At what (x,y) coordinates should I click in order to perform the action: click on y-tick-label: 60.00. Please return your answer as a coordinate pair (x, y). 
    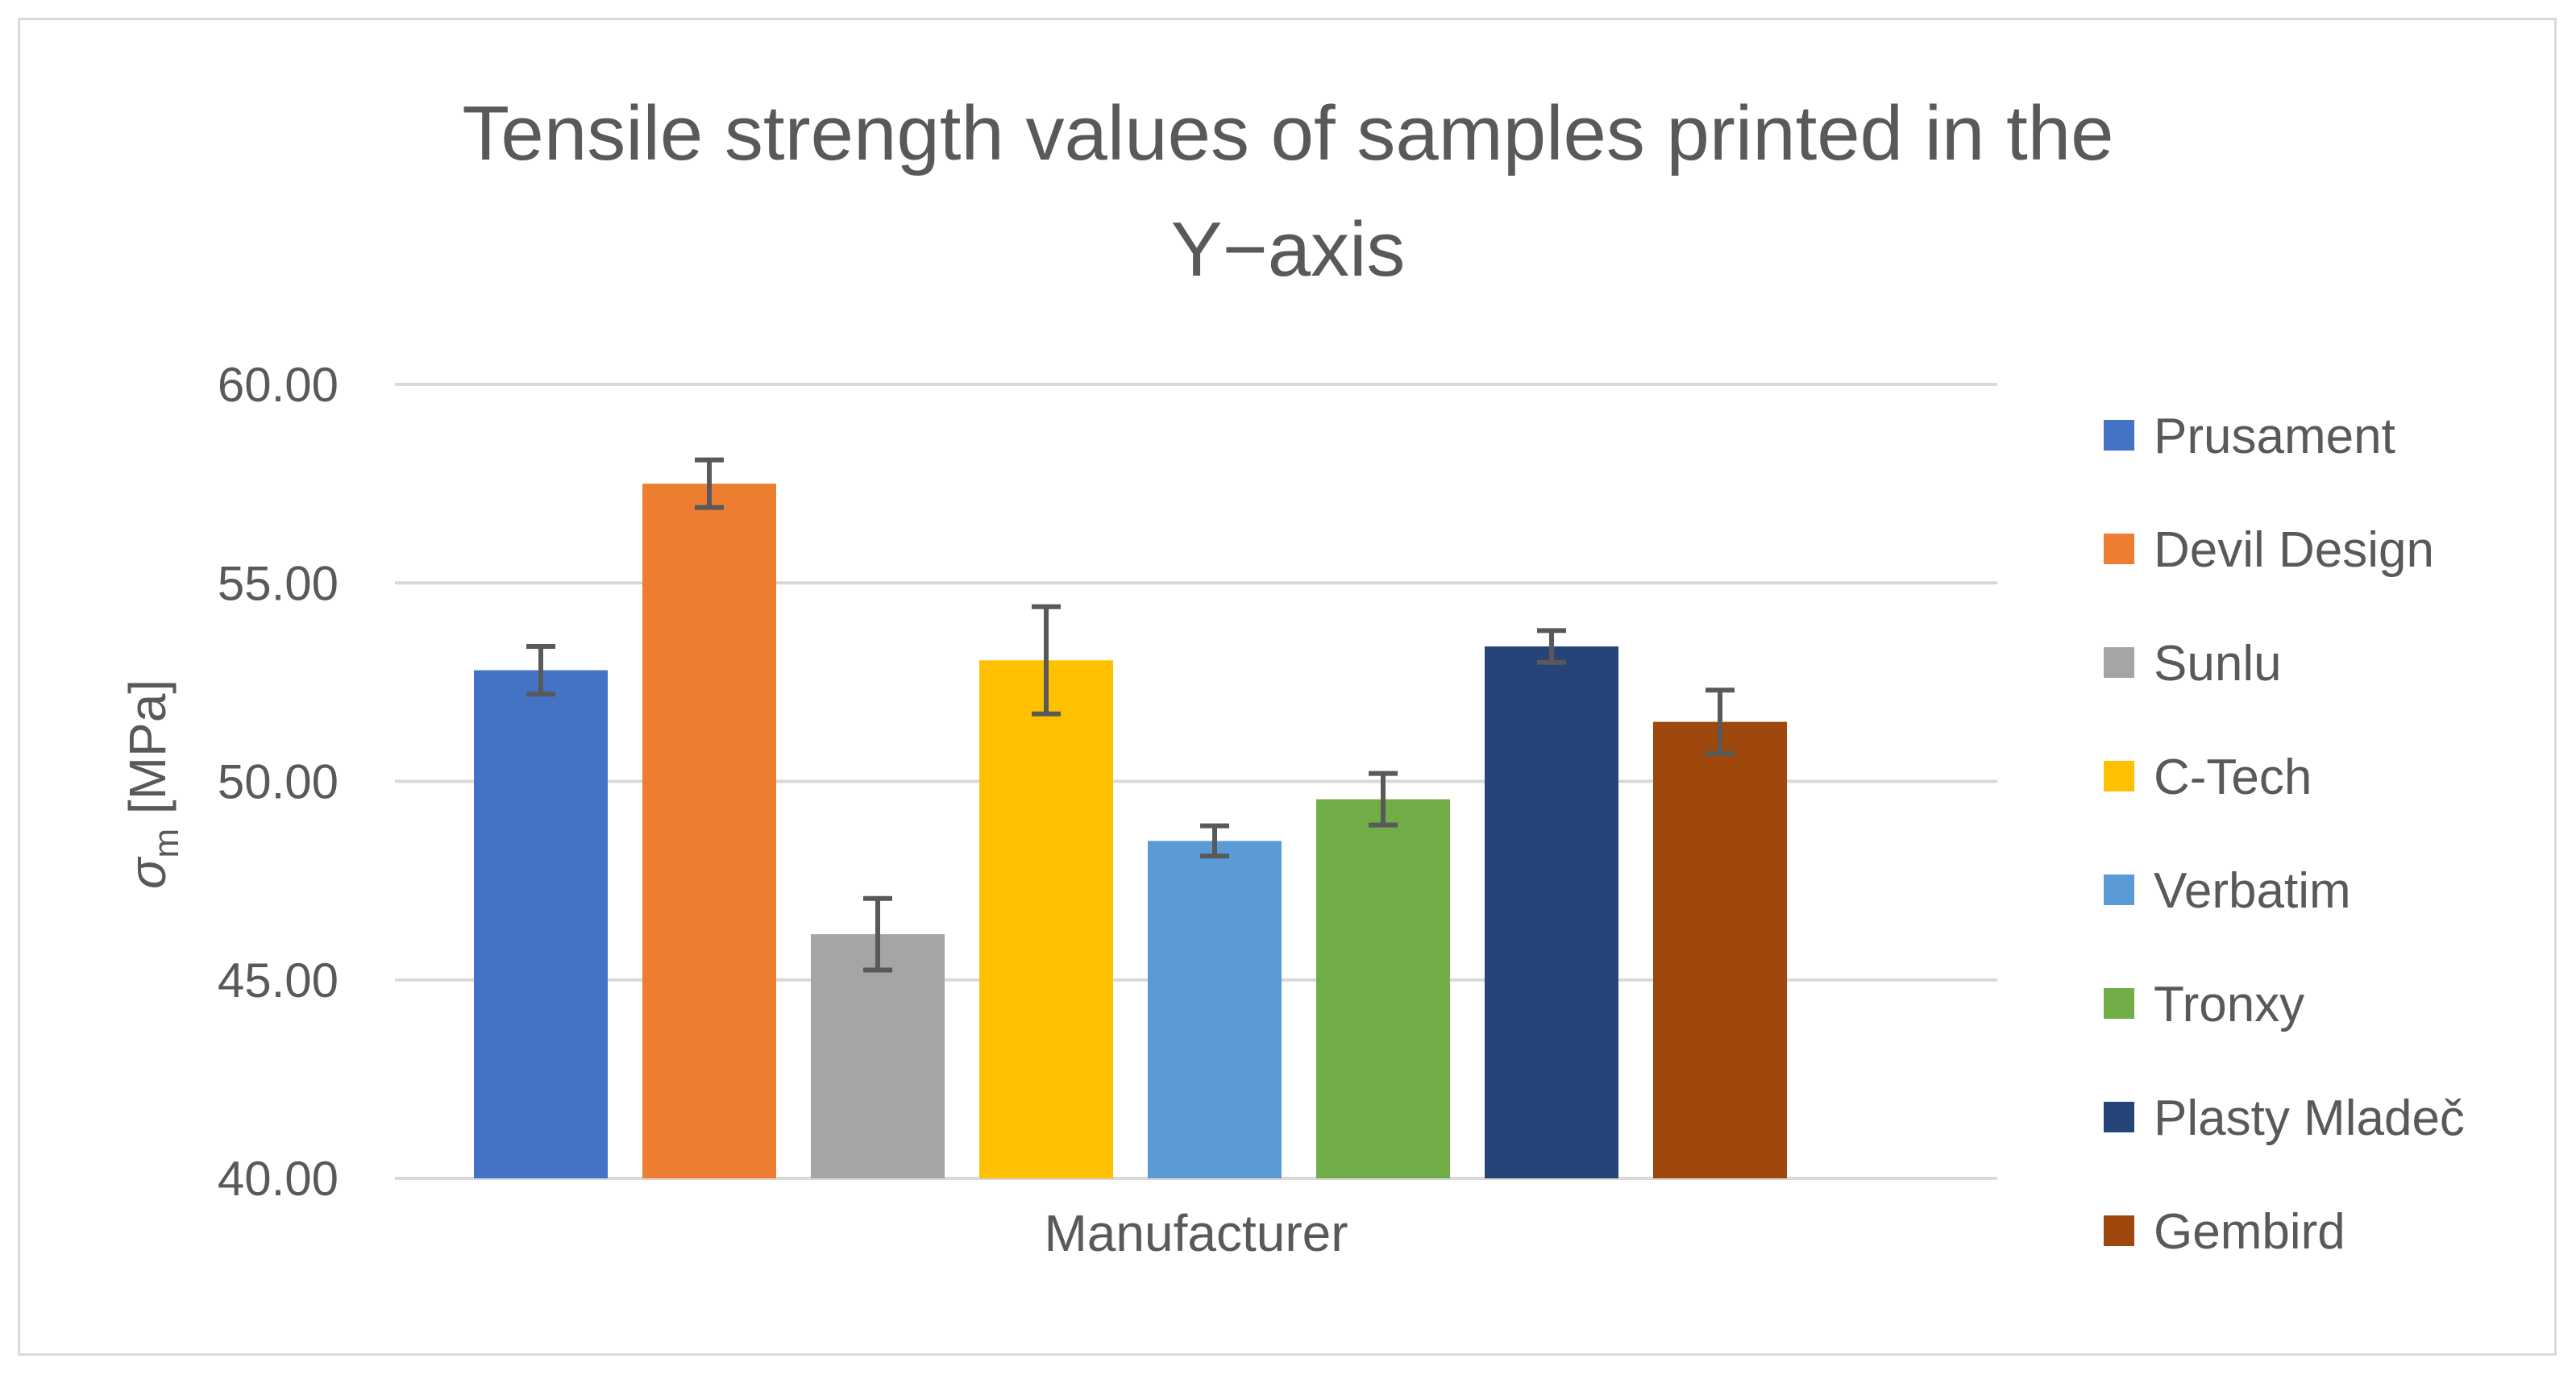
    Looking at the image, I should click on (278, 385).